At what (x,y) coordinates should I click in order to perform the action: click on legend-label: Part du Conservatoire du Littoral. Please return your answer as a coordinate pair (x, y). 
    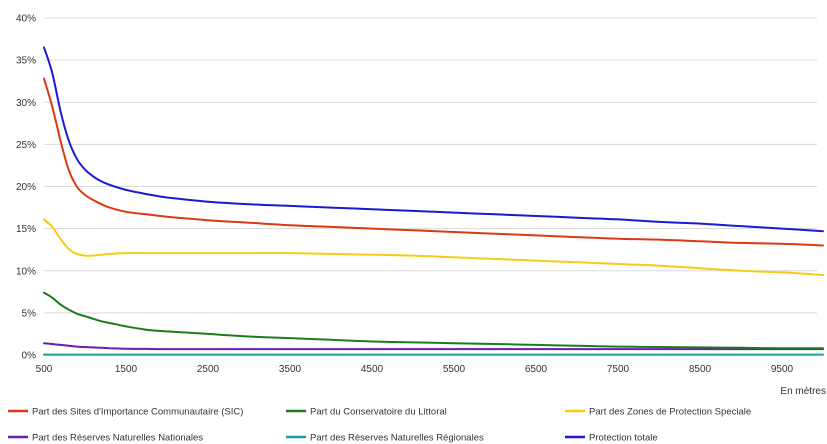
    Looking at the image, I should click on (378, 412).